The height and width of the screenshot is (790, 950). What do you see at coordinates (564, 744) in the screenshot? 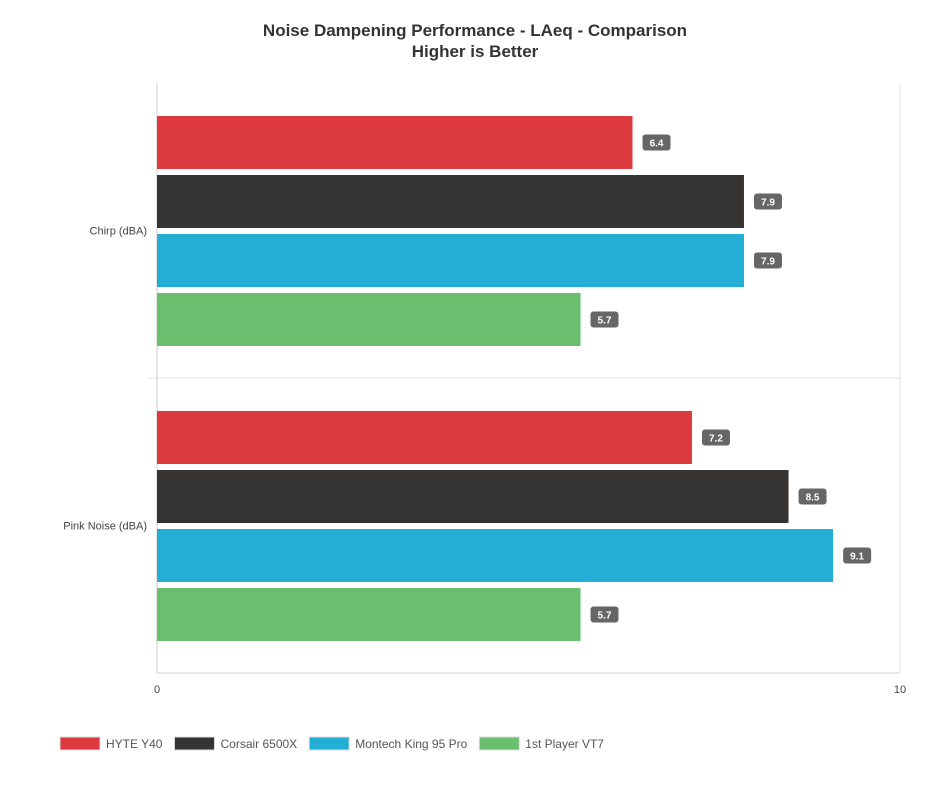
I see `legend-label: 1st Player VT7` at bounding box center [564, 744].